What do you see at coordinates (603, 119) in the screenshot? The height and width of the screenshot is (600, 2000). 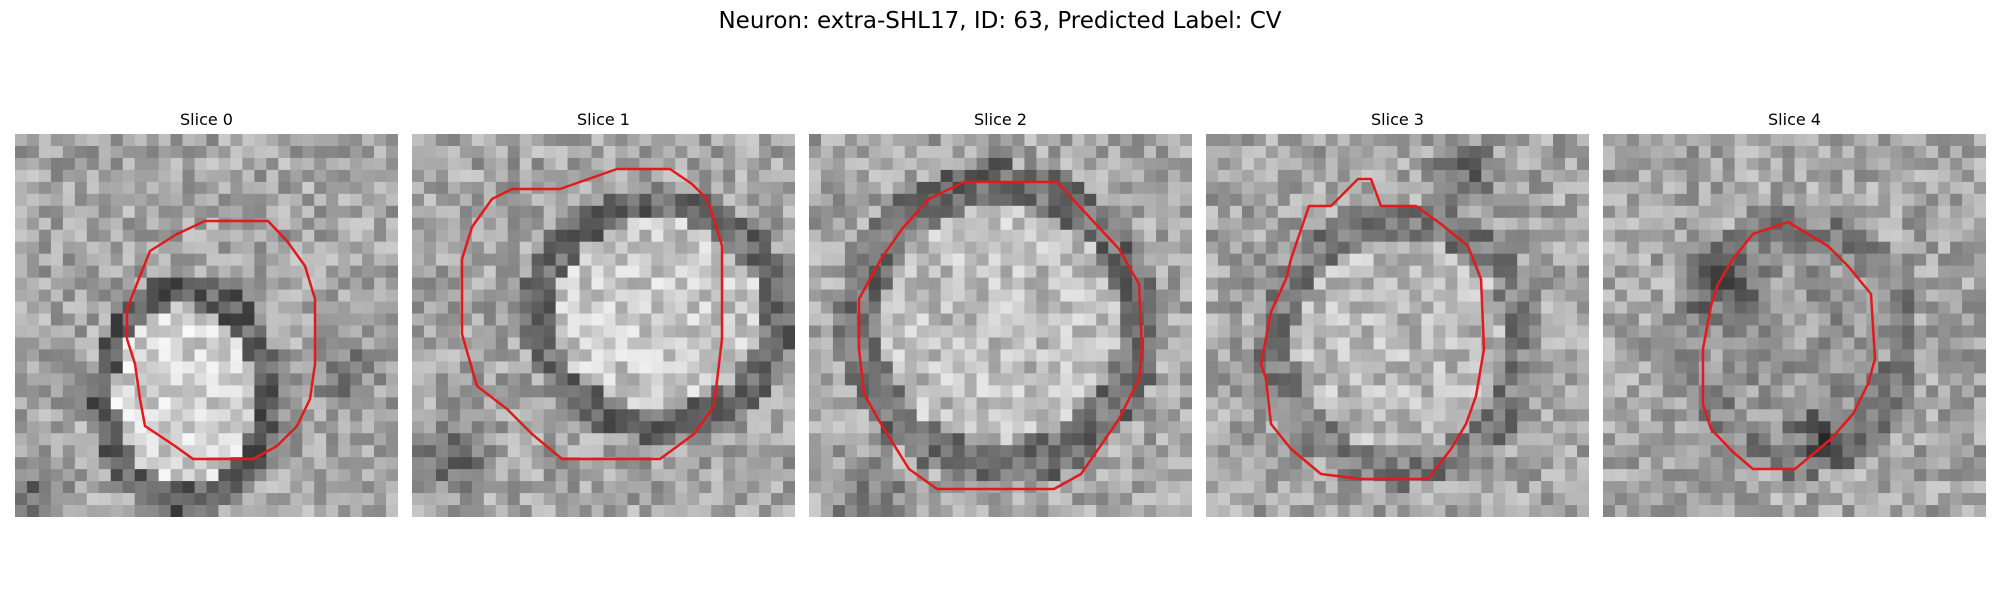 I see `slice-title: Slice 1` at bounding box center [603, 119].